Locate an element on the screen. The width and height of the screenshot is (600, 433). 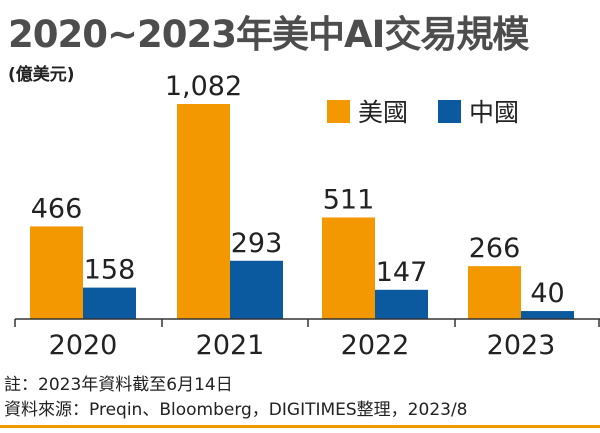
bottom-rule is located at coordinates (300, 426).